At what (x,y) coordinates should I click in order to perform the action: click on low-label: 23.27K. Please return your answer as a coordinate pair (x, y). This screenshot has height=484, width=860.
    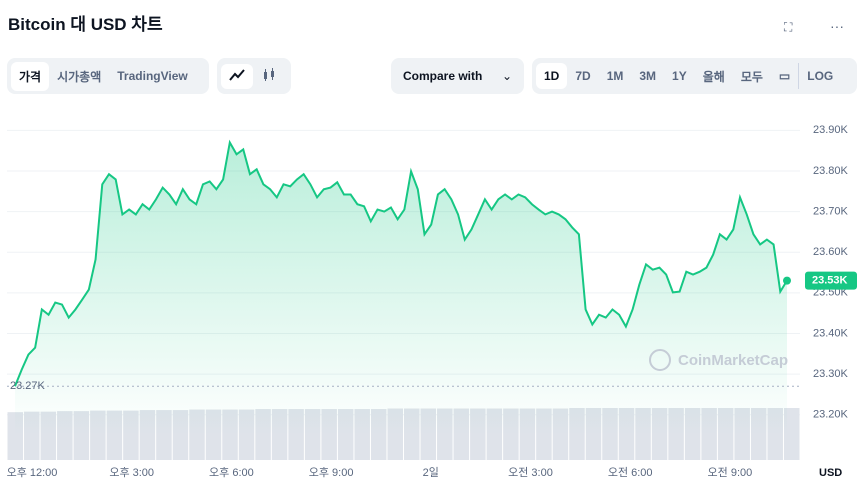
    Looking at the image, I should click on (28, 386).